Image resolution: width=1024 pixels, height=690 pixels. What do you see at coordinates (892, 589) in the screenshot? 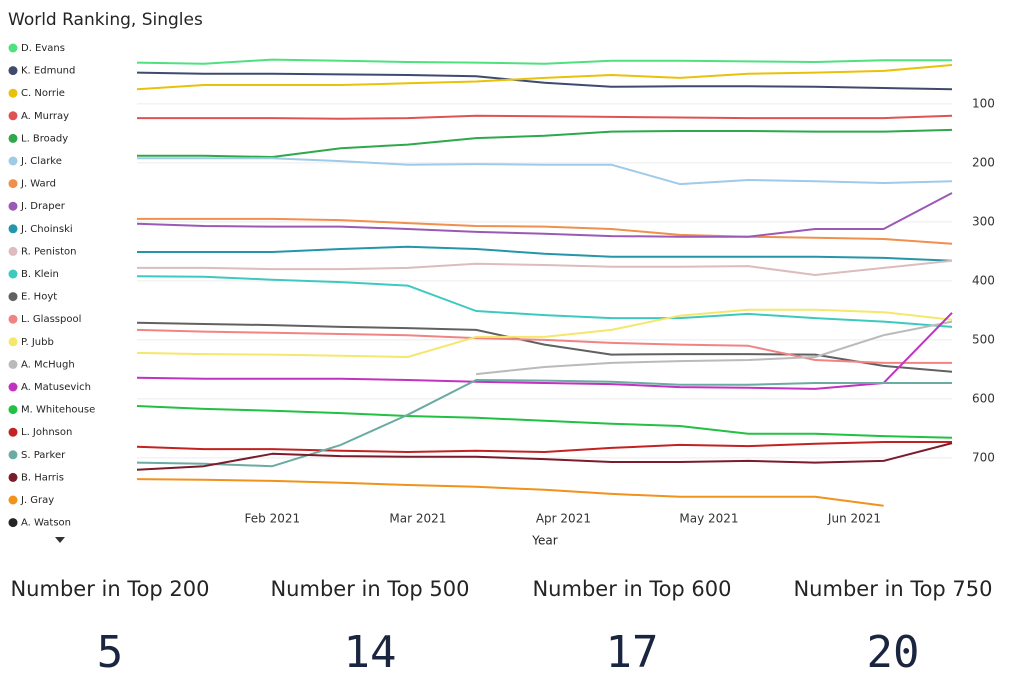
I see `card-title: Number in Top 750` at bounding box center [892, 589].